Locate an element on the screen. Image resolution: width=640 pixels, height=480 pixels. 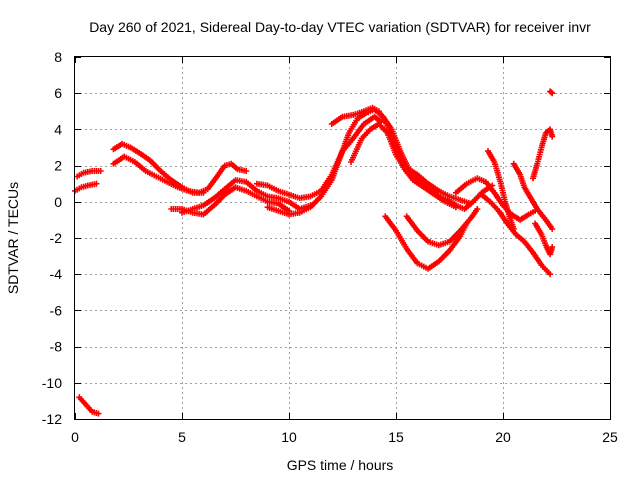
series-track-r is located at coordinates (543, 154).